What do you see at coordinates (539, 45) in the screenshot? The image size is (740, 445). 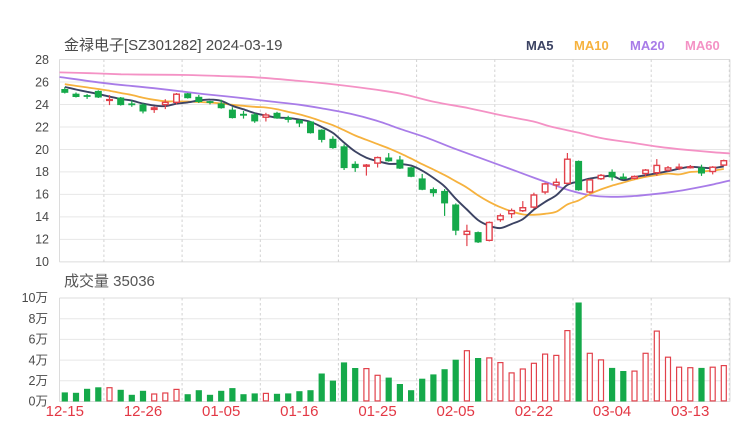 I see `svg-text: MA5` at bounding box center [539, 45].